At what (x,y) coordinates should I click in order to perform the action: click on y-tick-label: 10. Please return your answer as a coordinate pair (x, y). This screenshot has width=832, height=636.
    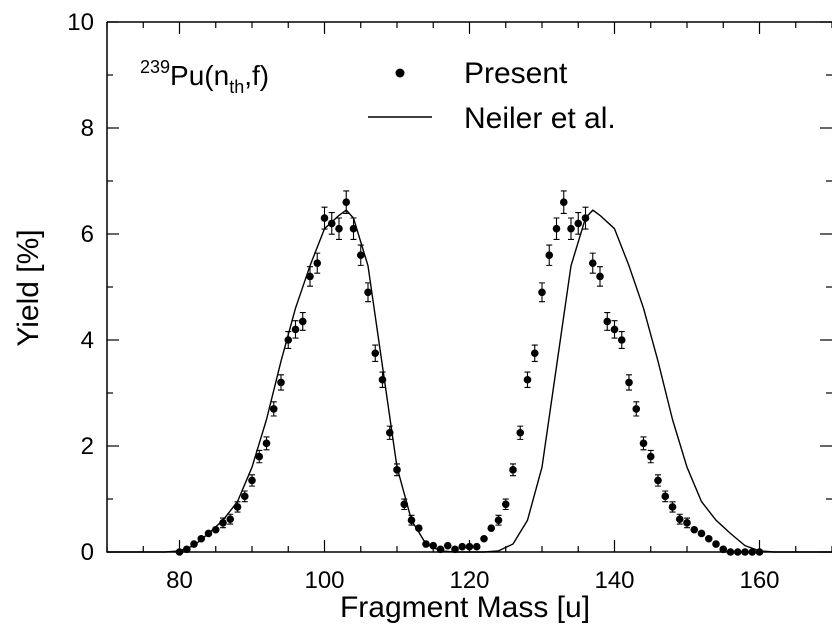
    Looking at the image, I should click on (80, 22).